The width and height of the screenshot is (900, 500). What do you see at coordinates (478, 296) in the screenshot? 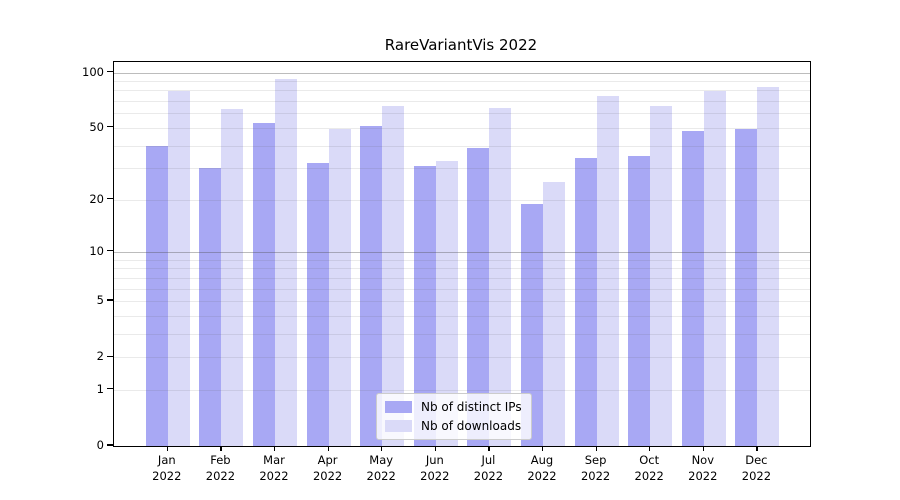
I see `bar-ips-jul` at bounding box center [478, 296].